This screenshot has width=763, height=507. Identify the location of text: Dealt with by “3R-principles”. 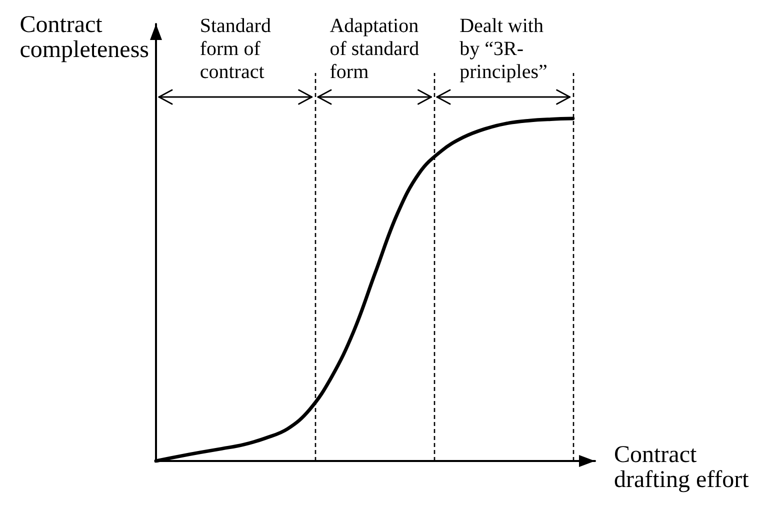
(504, 49).